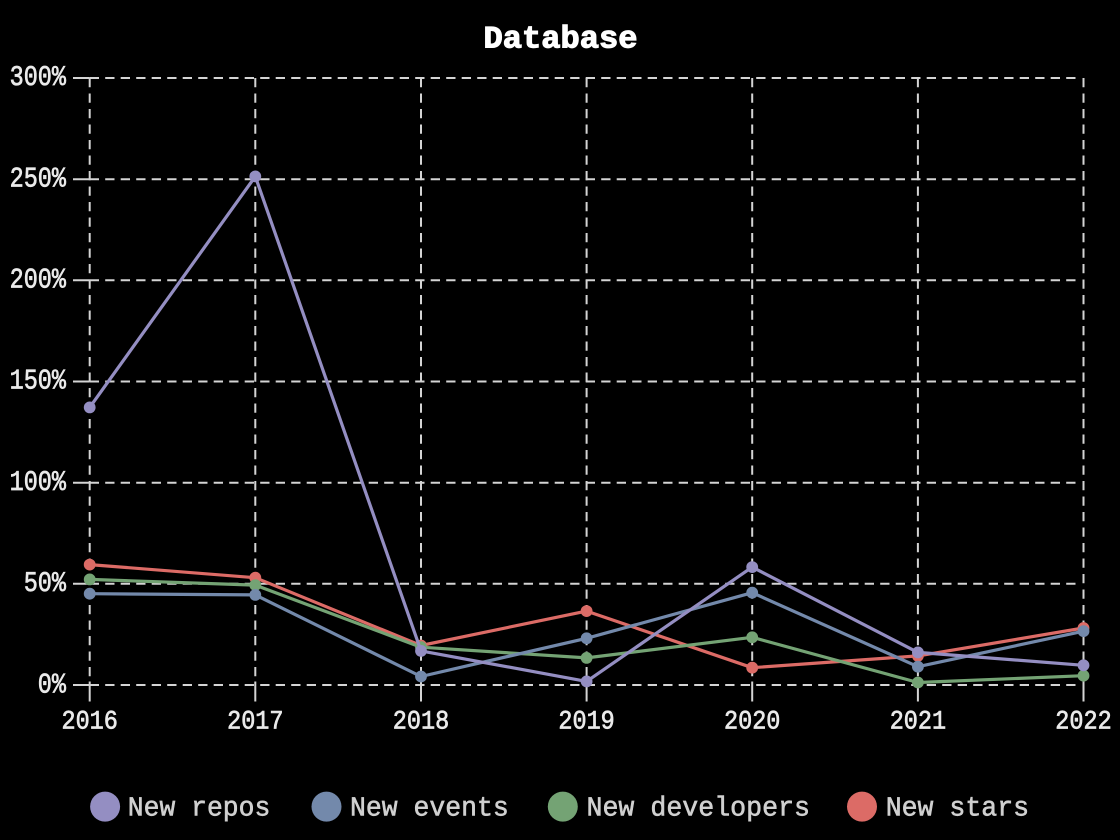  Describe the element at coordinates (255, 722) in the screenshot. I see `svg-text: 2017` at that location.